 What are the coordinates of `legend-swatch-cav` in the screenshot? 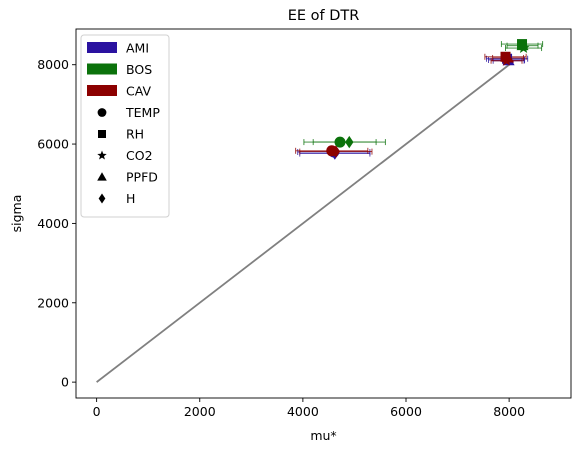 It's located at (102, 90).